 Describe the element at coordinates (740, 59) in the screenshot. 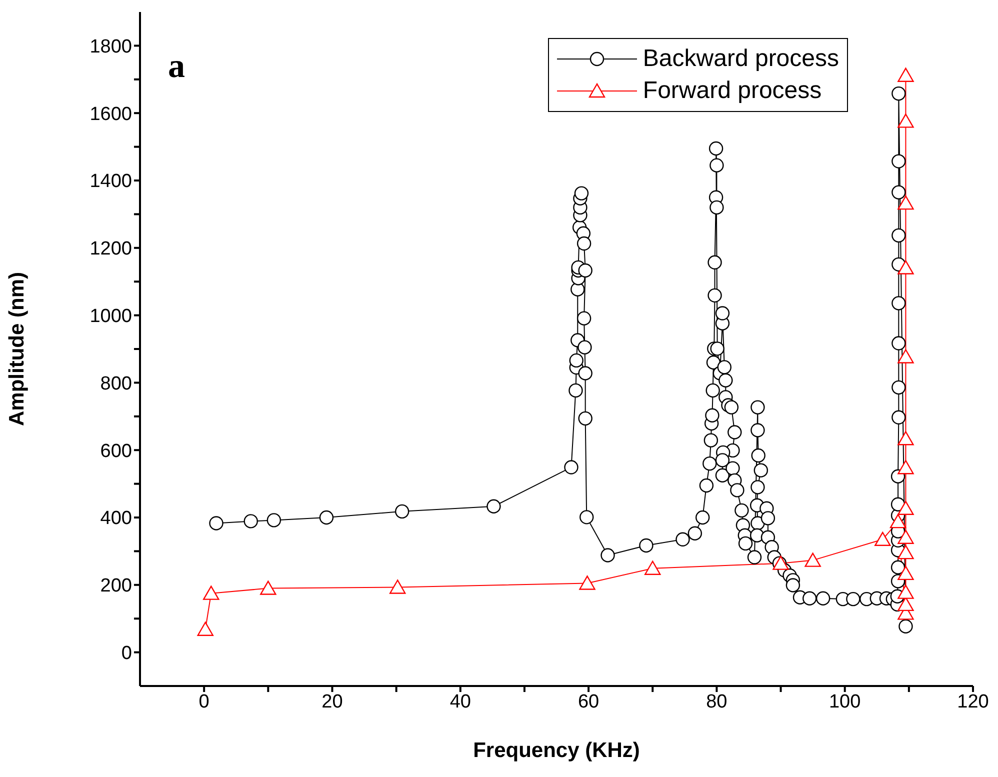

I see `legend-label: Backward process` at that location.